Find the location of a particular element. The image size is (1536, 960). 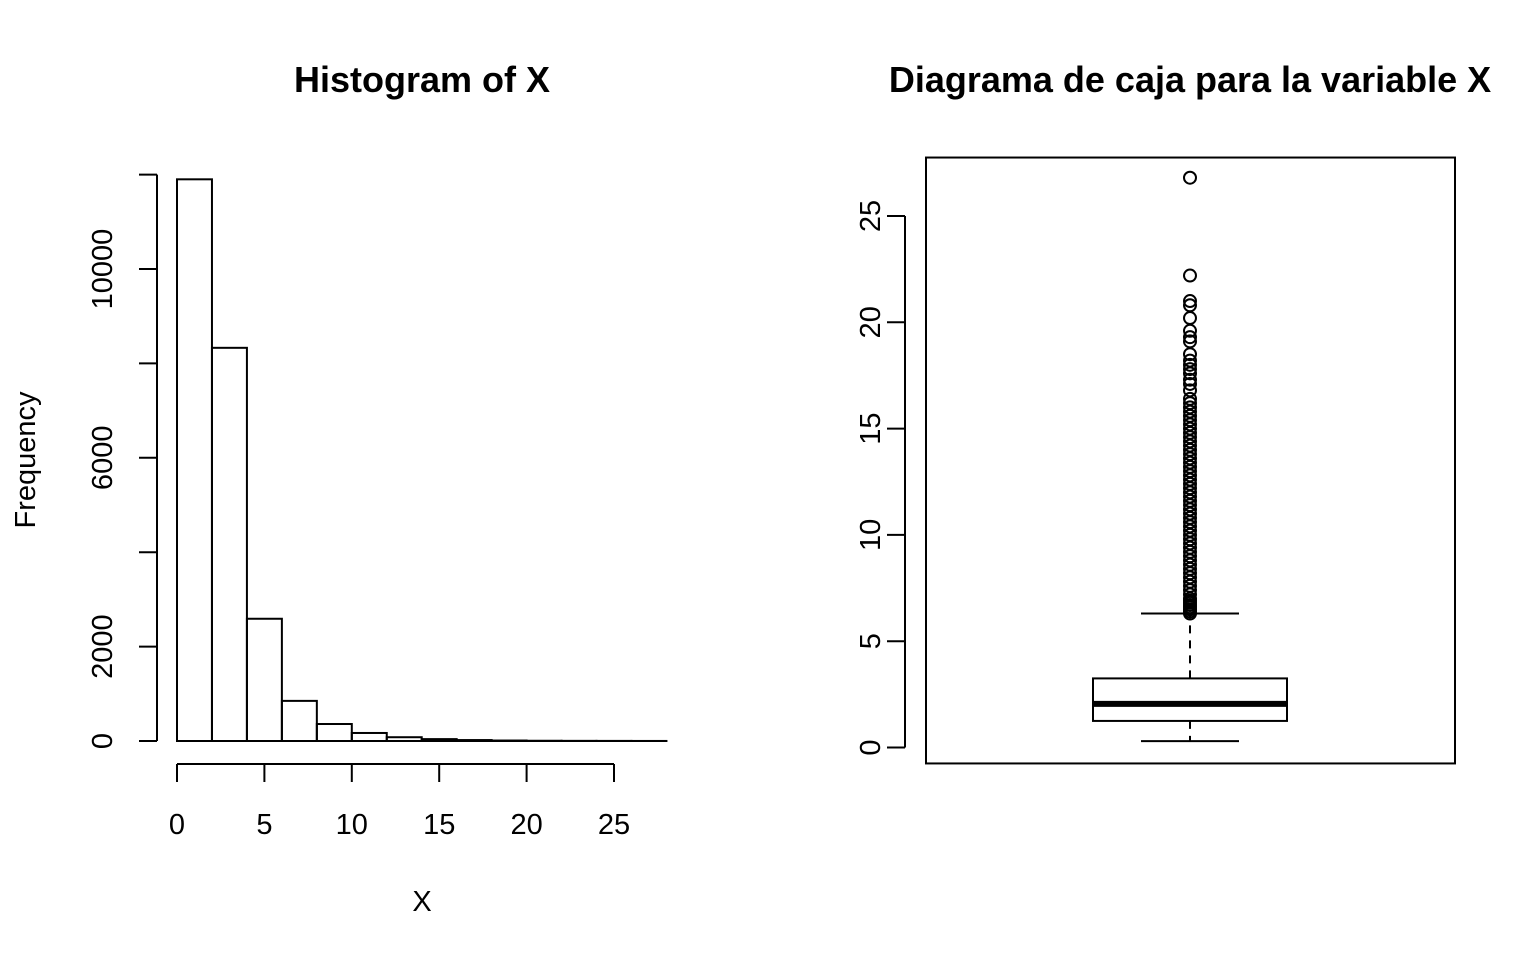

boxplot-y-tick-label: 20 is located at coordinates (871, 322).